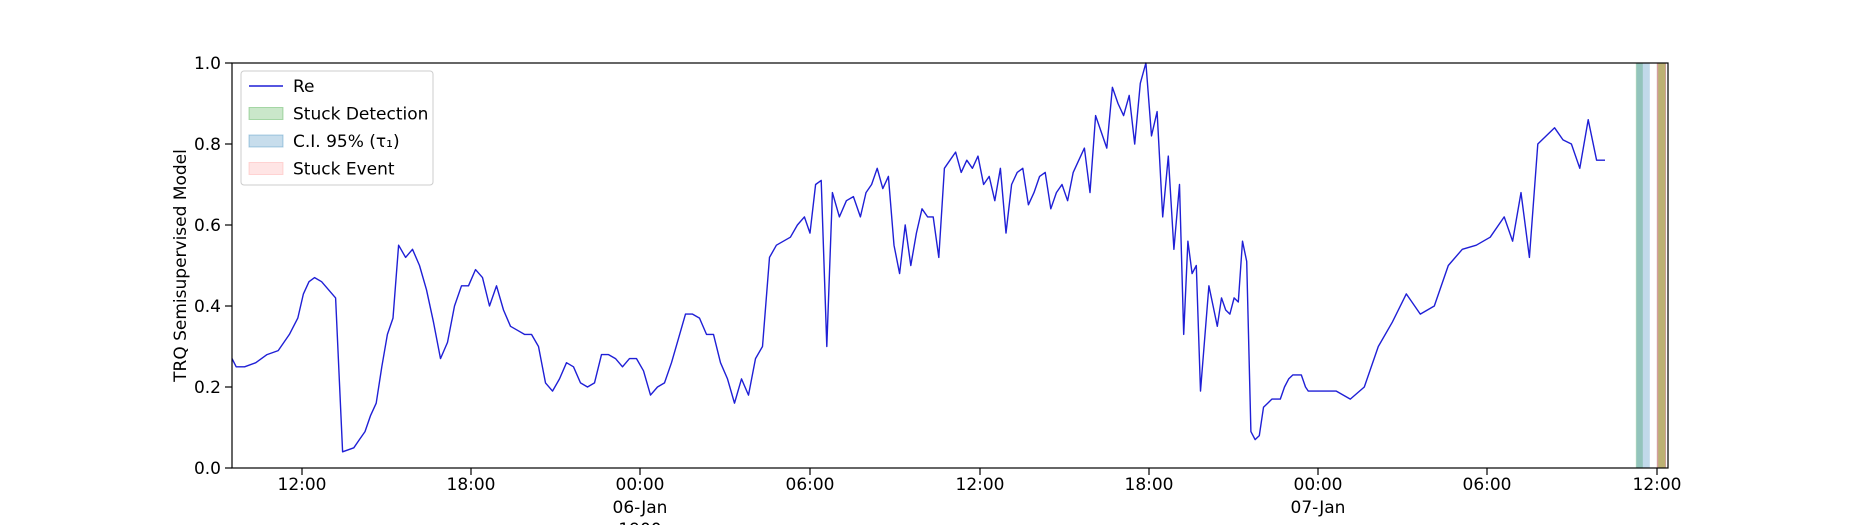 The height and width of the screenshot is (525, 1850). Describe the element at coordinates (810, 485) in the screenshot. I see `x-tick-label-3: 06:00` at that location.